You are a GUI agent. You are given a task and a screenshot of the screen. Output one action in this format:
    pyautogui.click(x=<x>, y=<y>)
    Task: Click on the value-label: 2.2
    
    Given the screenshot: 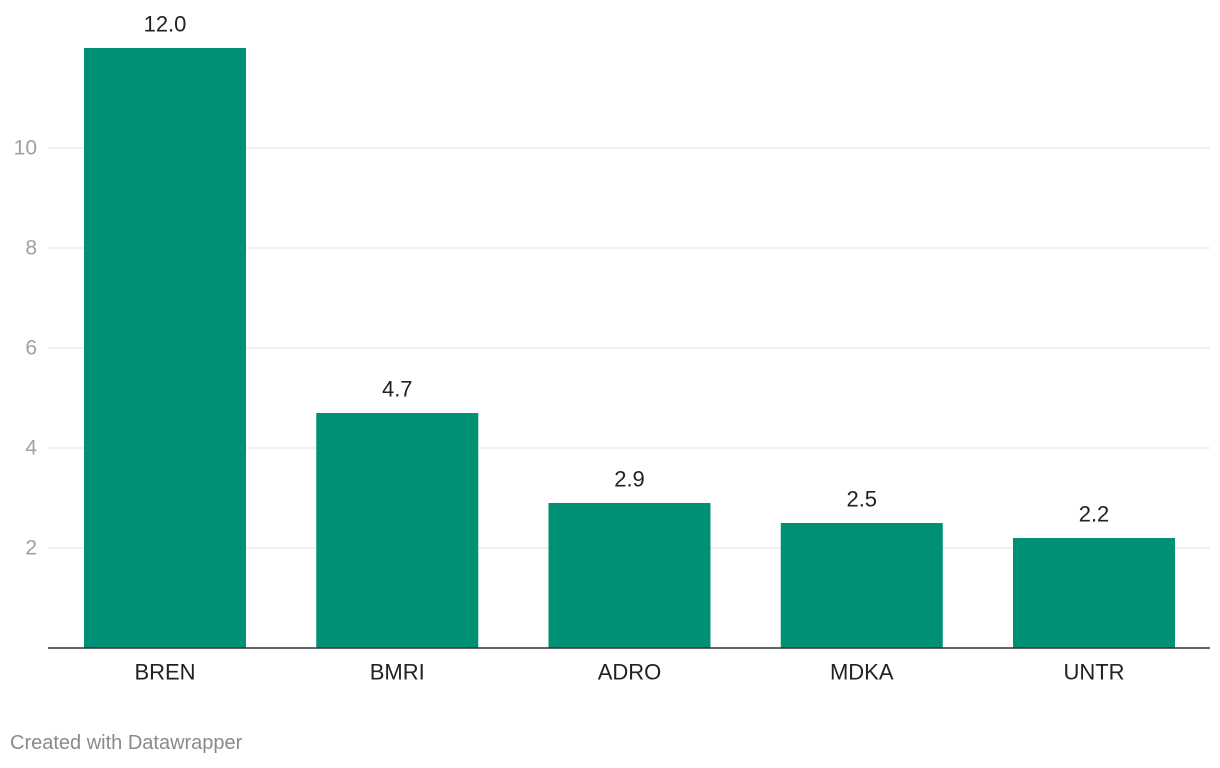 What is the action you would take?
    pyautogui.click(x=1094, y=514)
    